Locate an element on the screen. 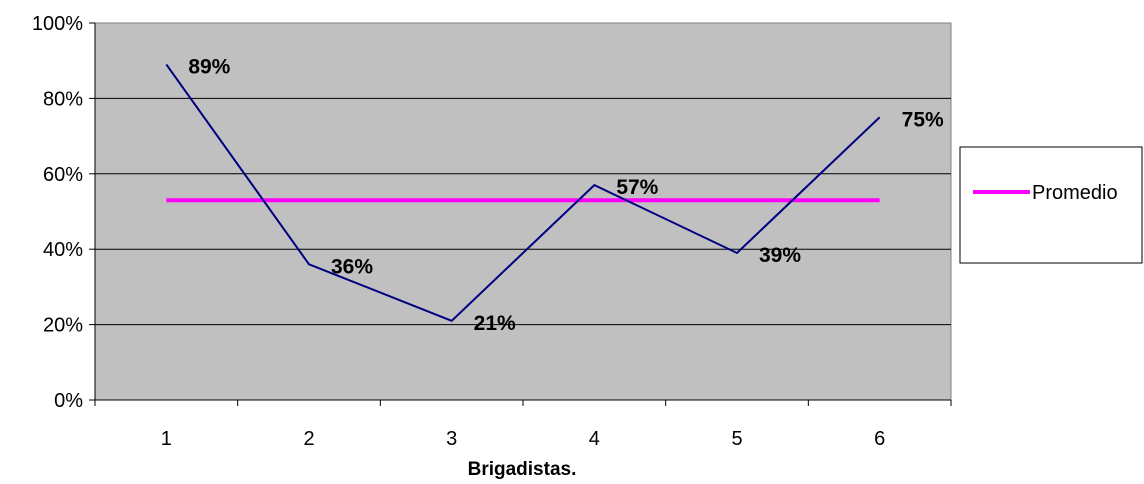  x-tick-label: 2 is located at coordinates (308, 439).